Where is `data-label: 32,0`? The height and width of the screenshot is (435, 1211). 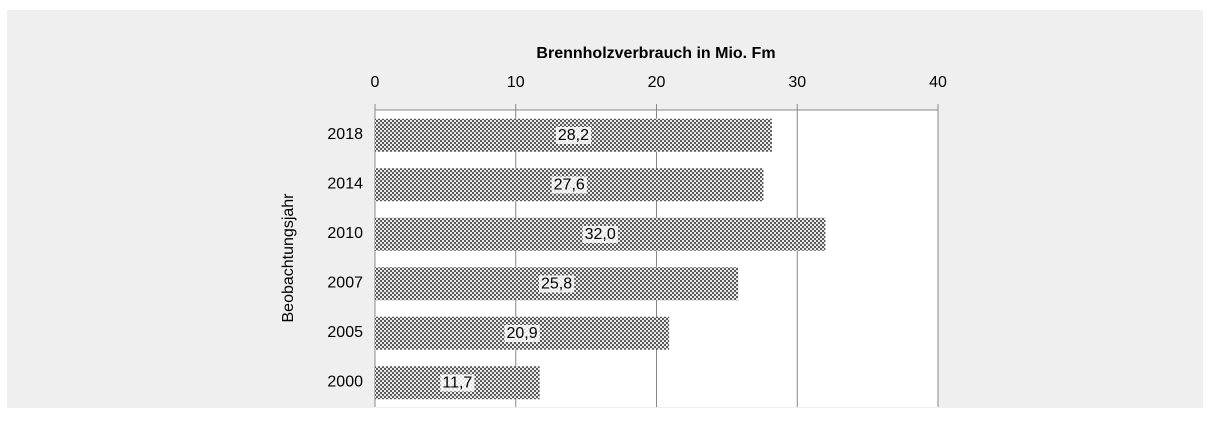 data-label: 32,0 is located at coordinates (600, 234).